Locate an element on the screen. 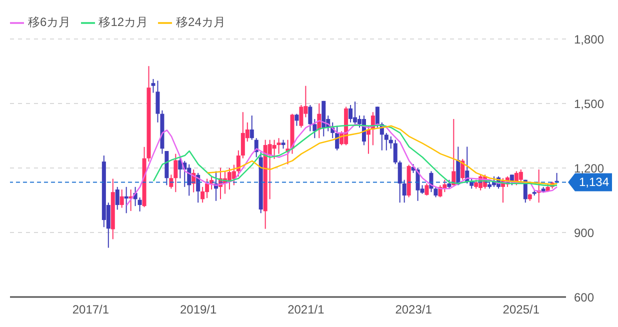 This screenshot has width=618, height=327. y-tick-label: 1,500 is located at coordinates (589, 103).